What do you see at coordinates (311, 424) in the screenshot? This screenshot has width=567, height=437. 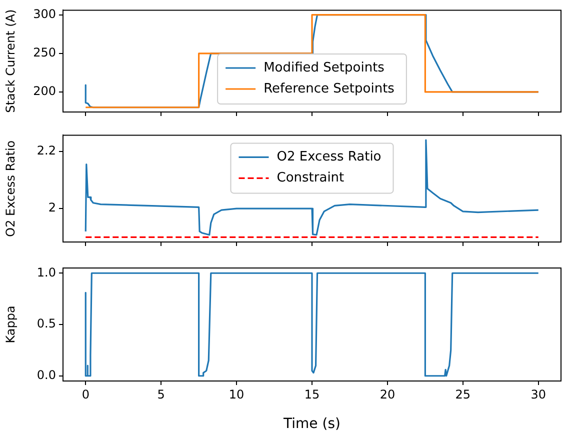 I see `x-axis-title: Time (s)` at bounding box center [311, 424].